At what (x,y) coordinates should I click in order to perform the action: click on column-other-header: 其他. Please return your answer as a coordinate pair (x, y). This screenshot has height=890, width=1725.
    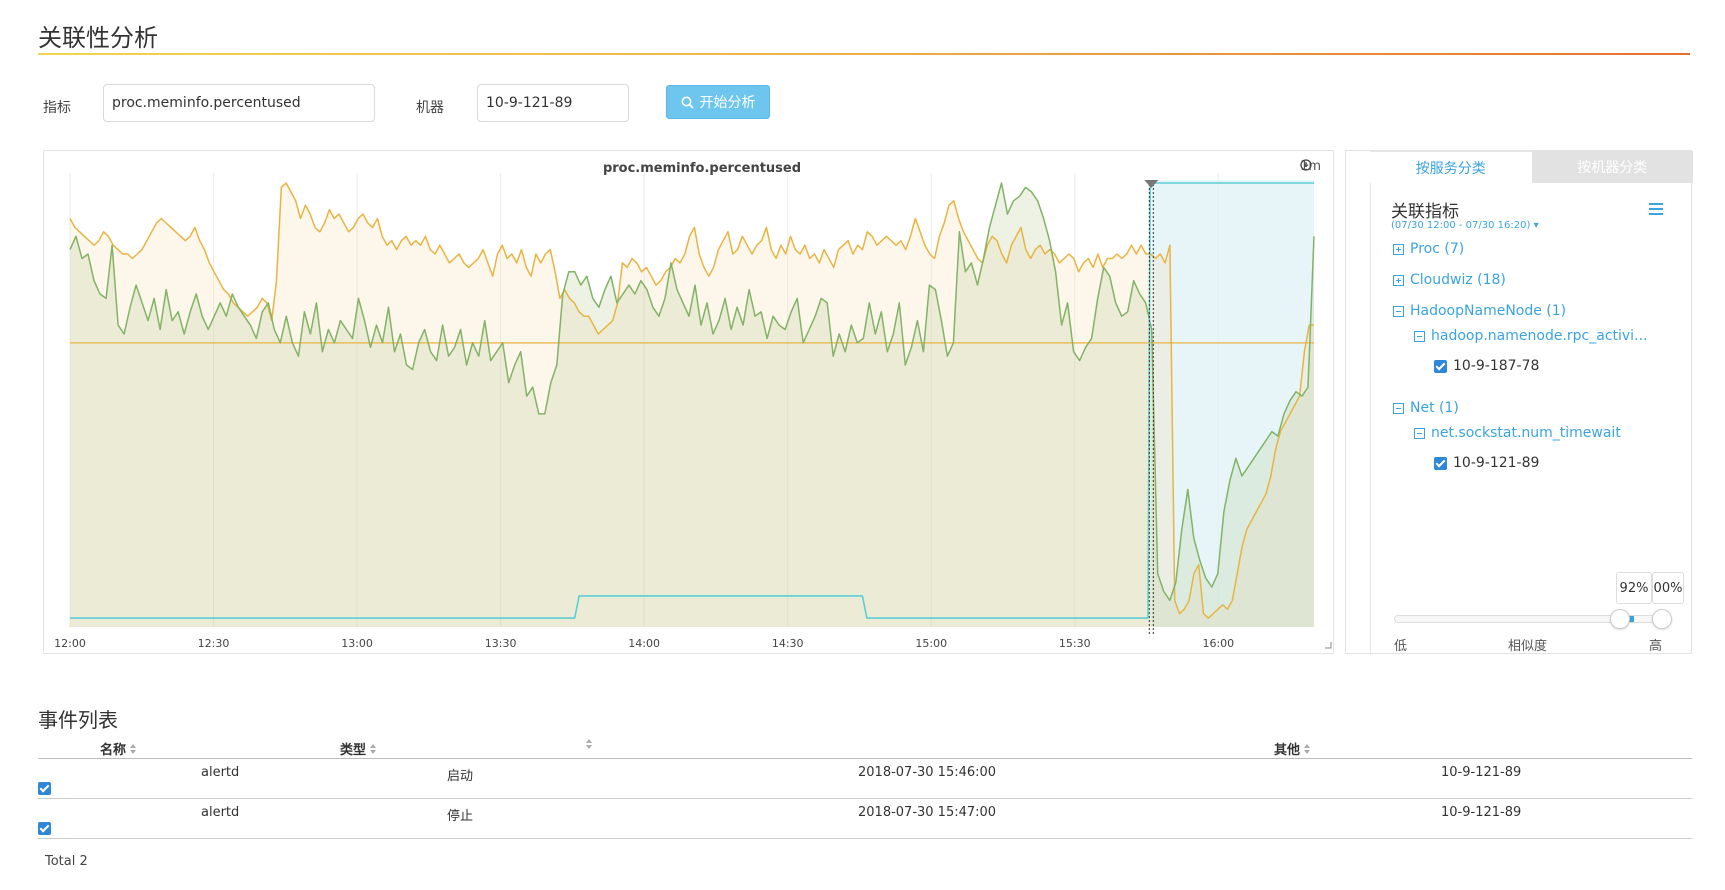
    Looking at the image, I should click on (1292, 748).